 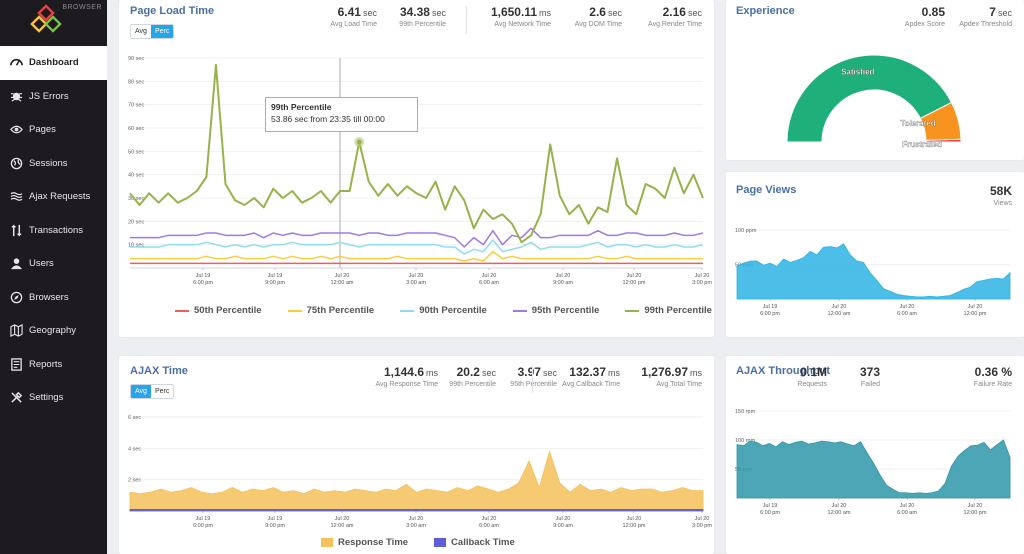 I want to click on sidebar-item-users: Users, so click(x=53, y=264).